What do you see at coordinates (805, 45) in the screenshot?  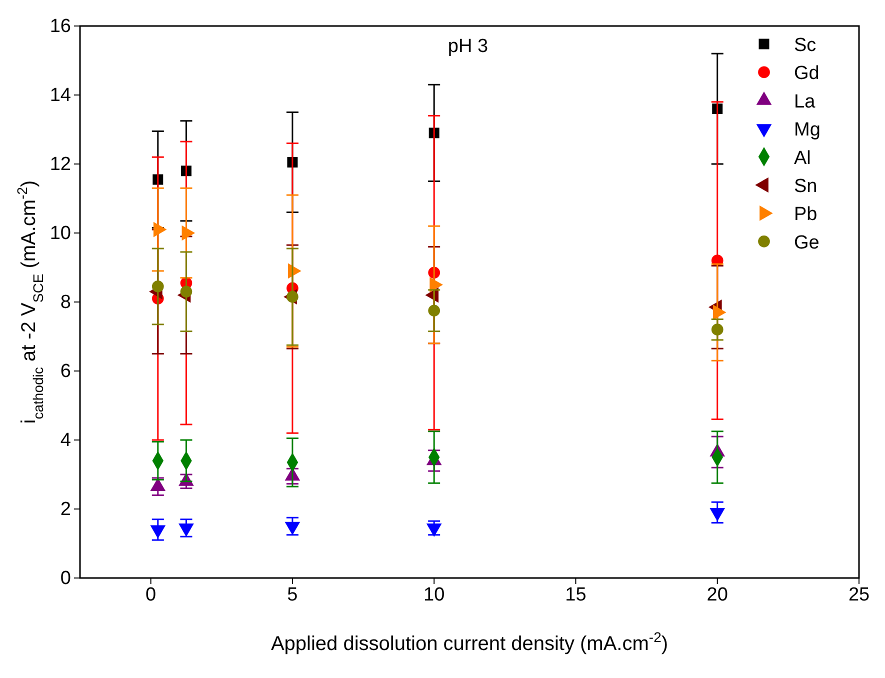 I see `legend-label: Sc` at bounding box center [805, 45].